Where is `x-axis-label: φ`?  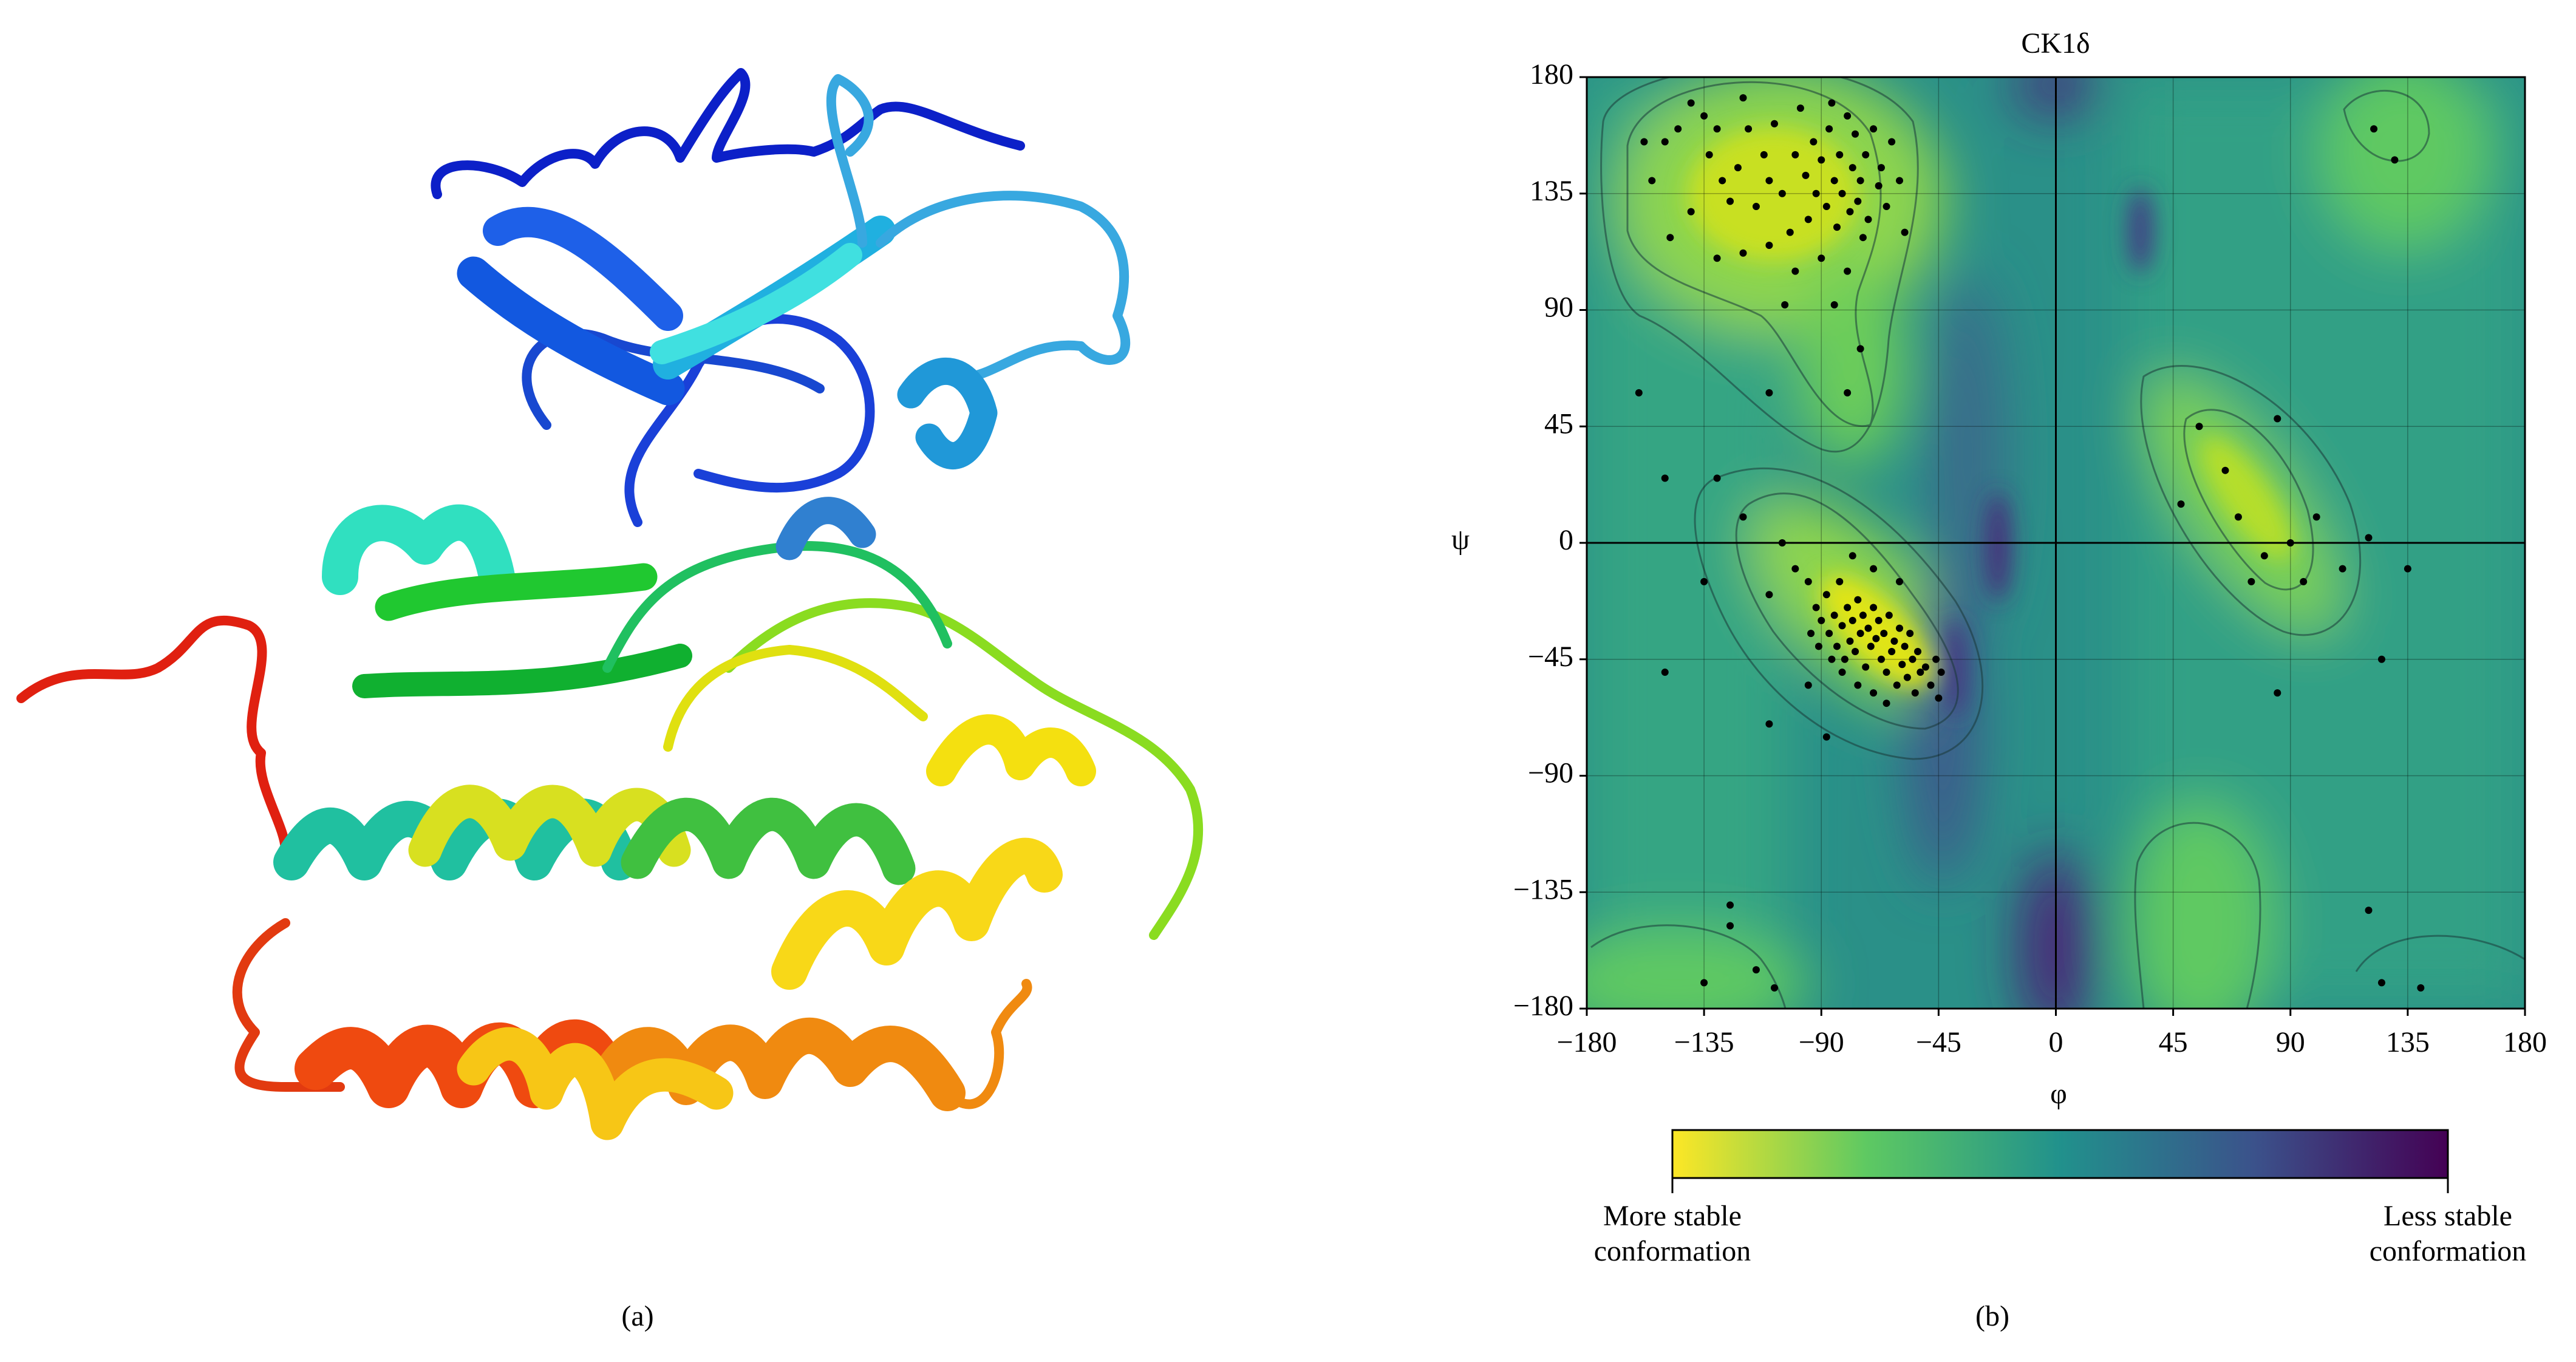
x-axis-label: φ is located at coordinates (2058, 1094).